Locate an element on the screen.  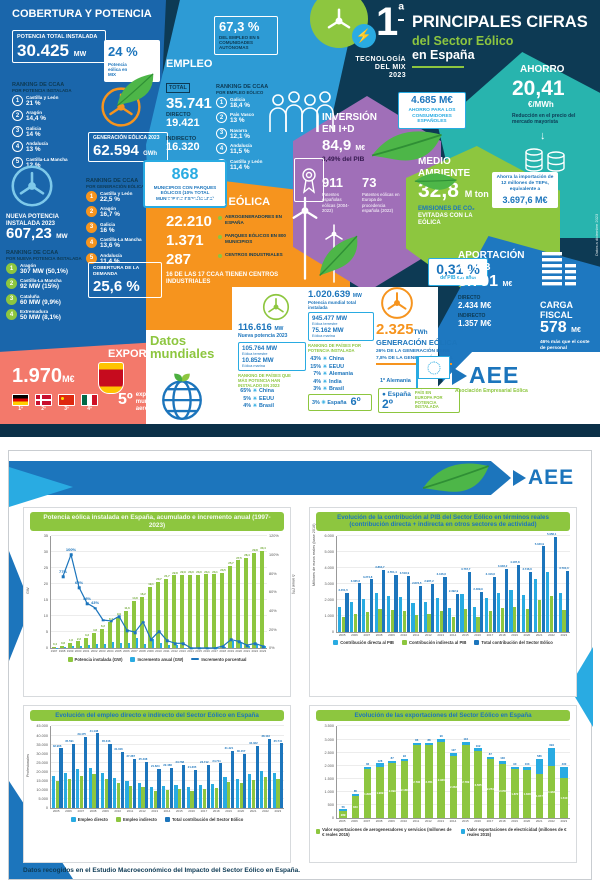
x-tick-label: 2021 is located at coordinates (539, 634).